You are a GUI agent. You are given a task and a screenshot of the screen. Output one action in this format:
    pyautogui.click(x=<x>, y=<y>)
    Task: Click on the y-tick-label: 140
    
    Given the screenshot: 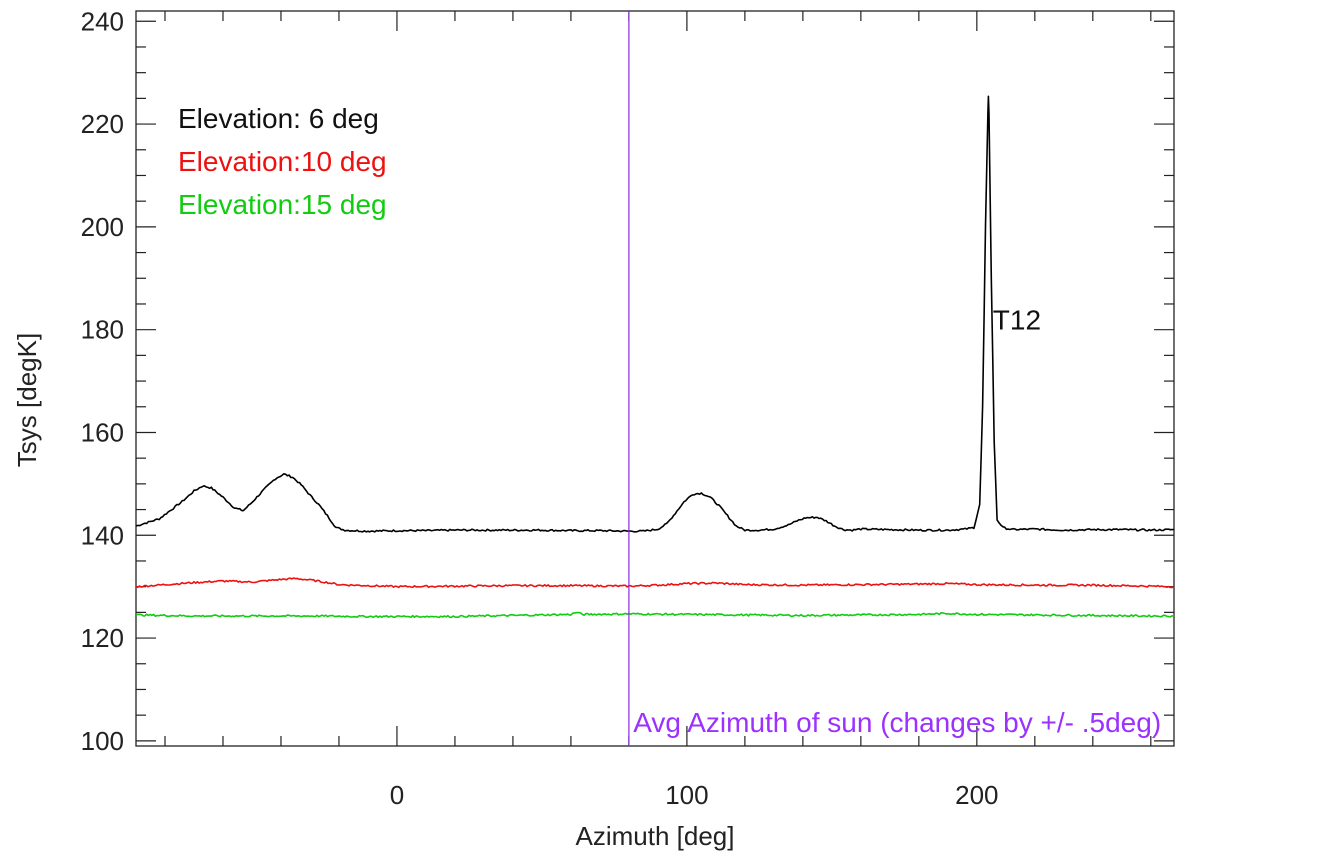 What is the action you would take?
    pyautogui.click(x=102, y=535)
    